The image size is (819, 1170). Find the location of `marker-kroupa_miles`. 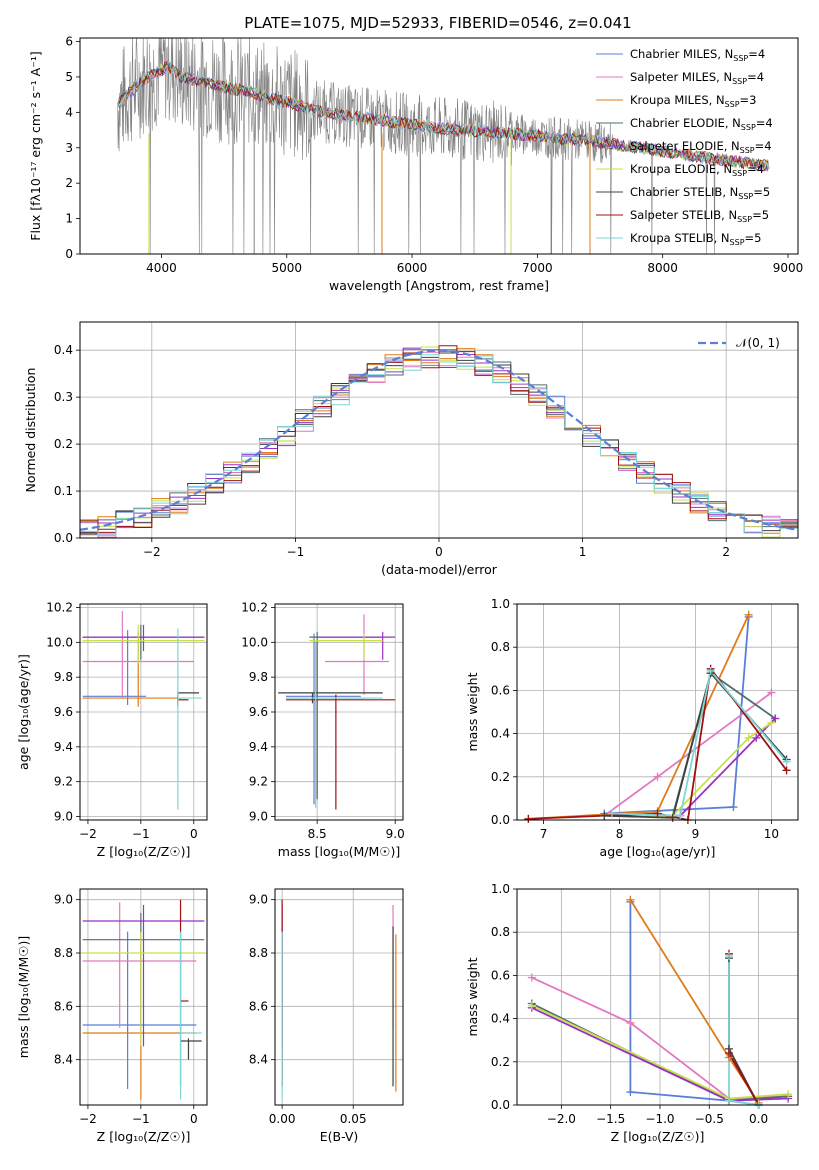

marker-kroupa_miles is located at coordinates (630, 899).